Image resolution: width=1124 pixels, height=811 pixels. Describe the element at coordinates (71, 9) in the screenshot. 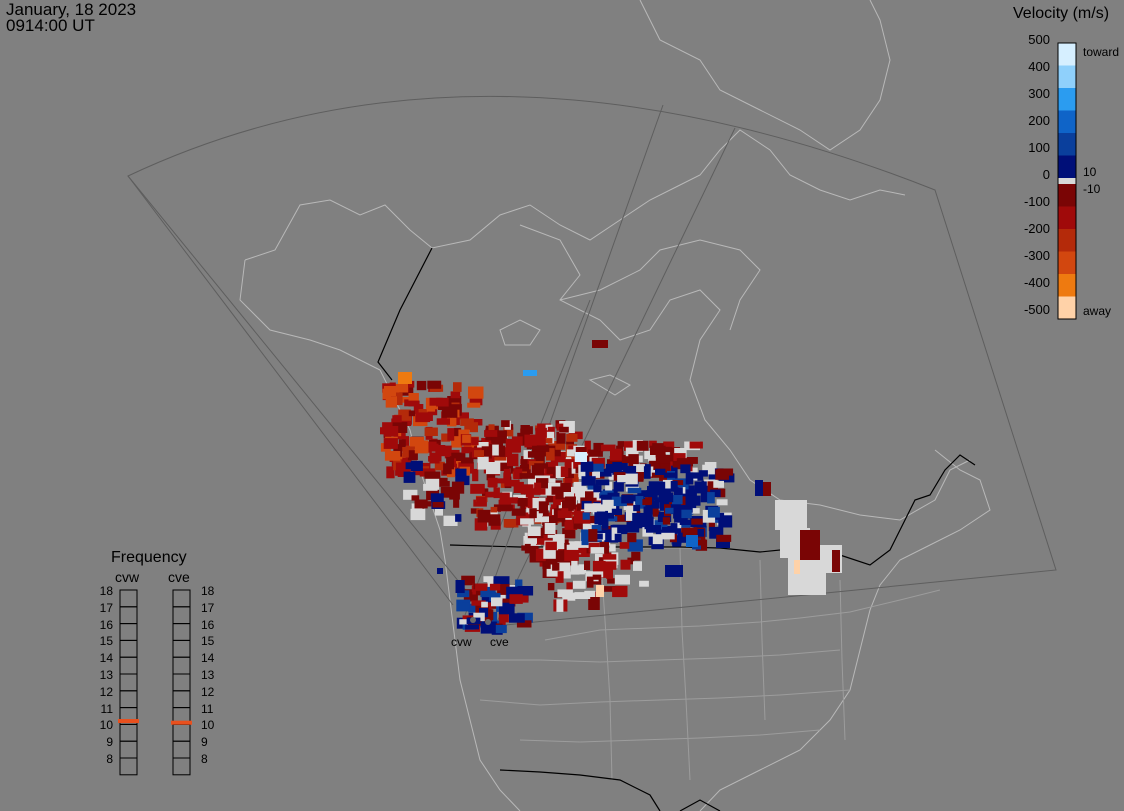

I see `date-label: January, 18 2023` at that location.